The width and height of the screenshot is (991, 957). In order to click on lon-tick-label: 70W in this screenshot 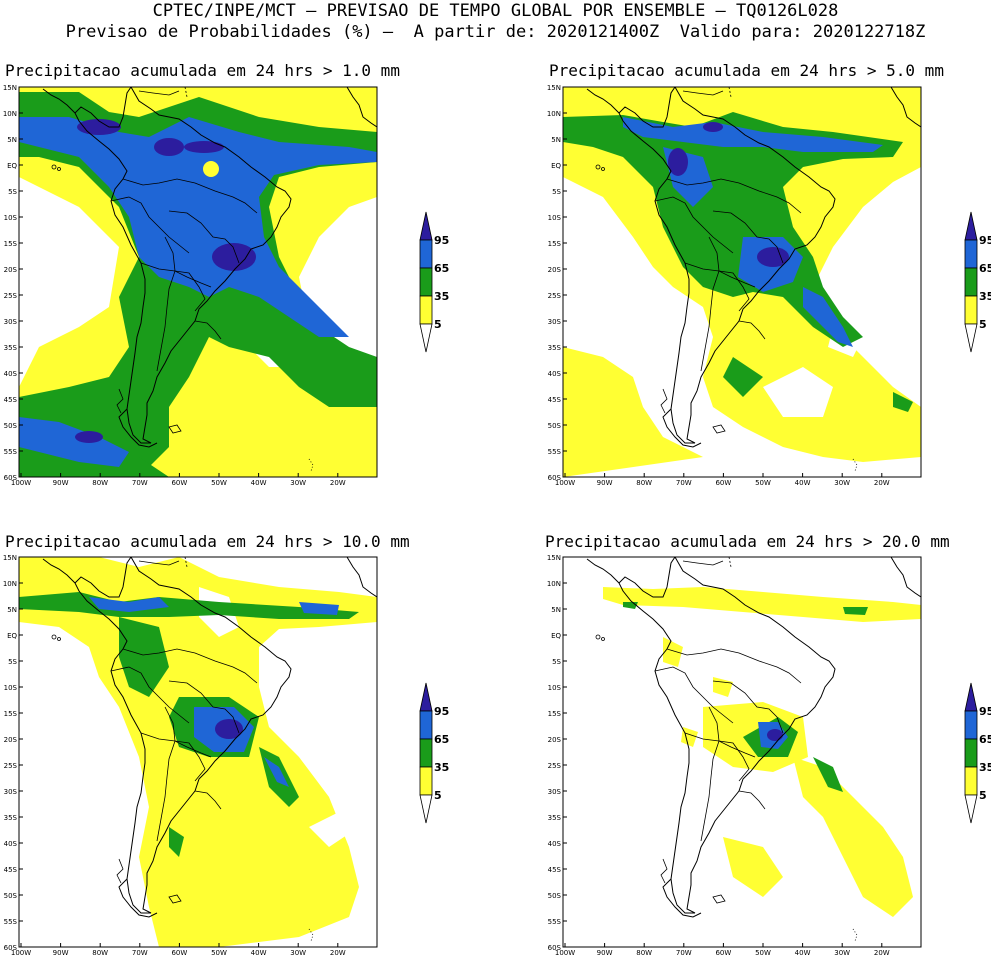, I will do `click(684, 953)`.